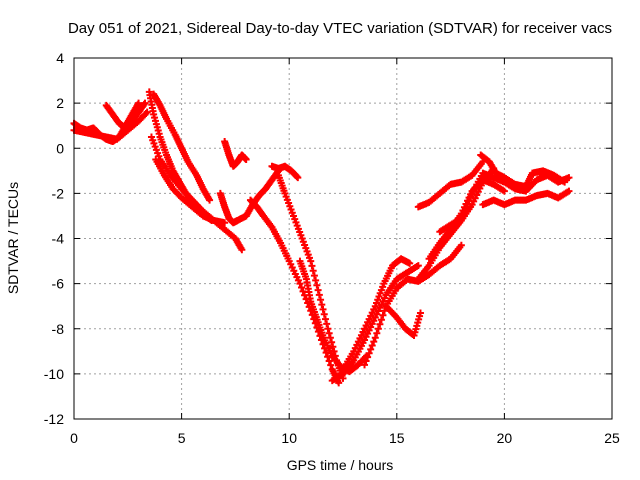 The image size is (640, 480). What do you see at coordinates (505, 438) in the screenshot?
I see `x-tick-label: 20` at bounding box center [505, 438].